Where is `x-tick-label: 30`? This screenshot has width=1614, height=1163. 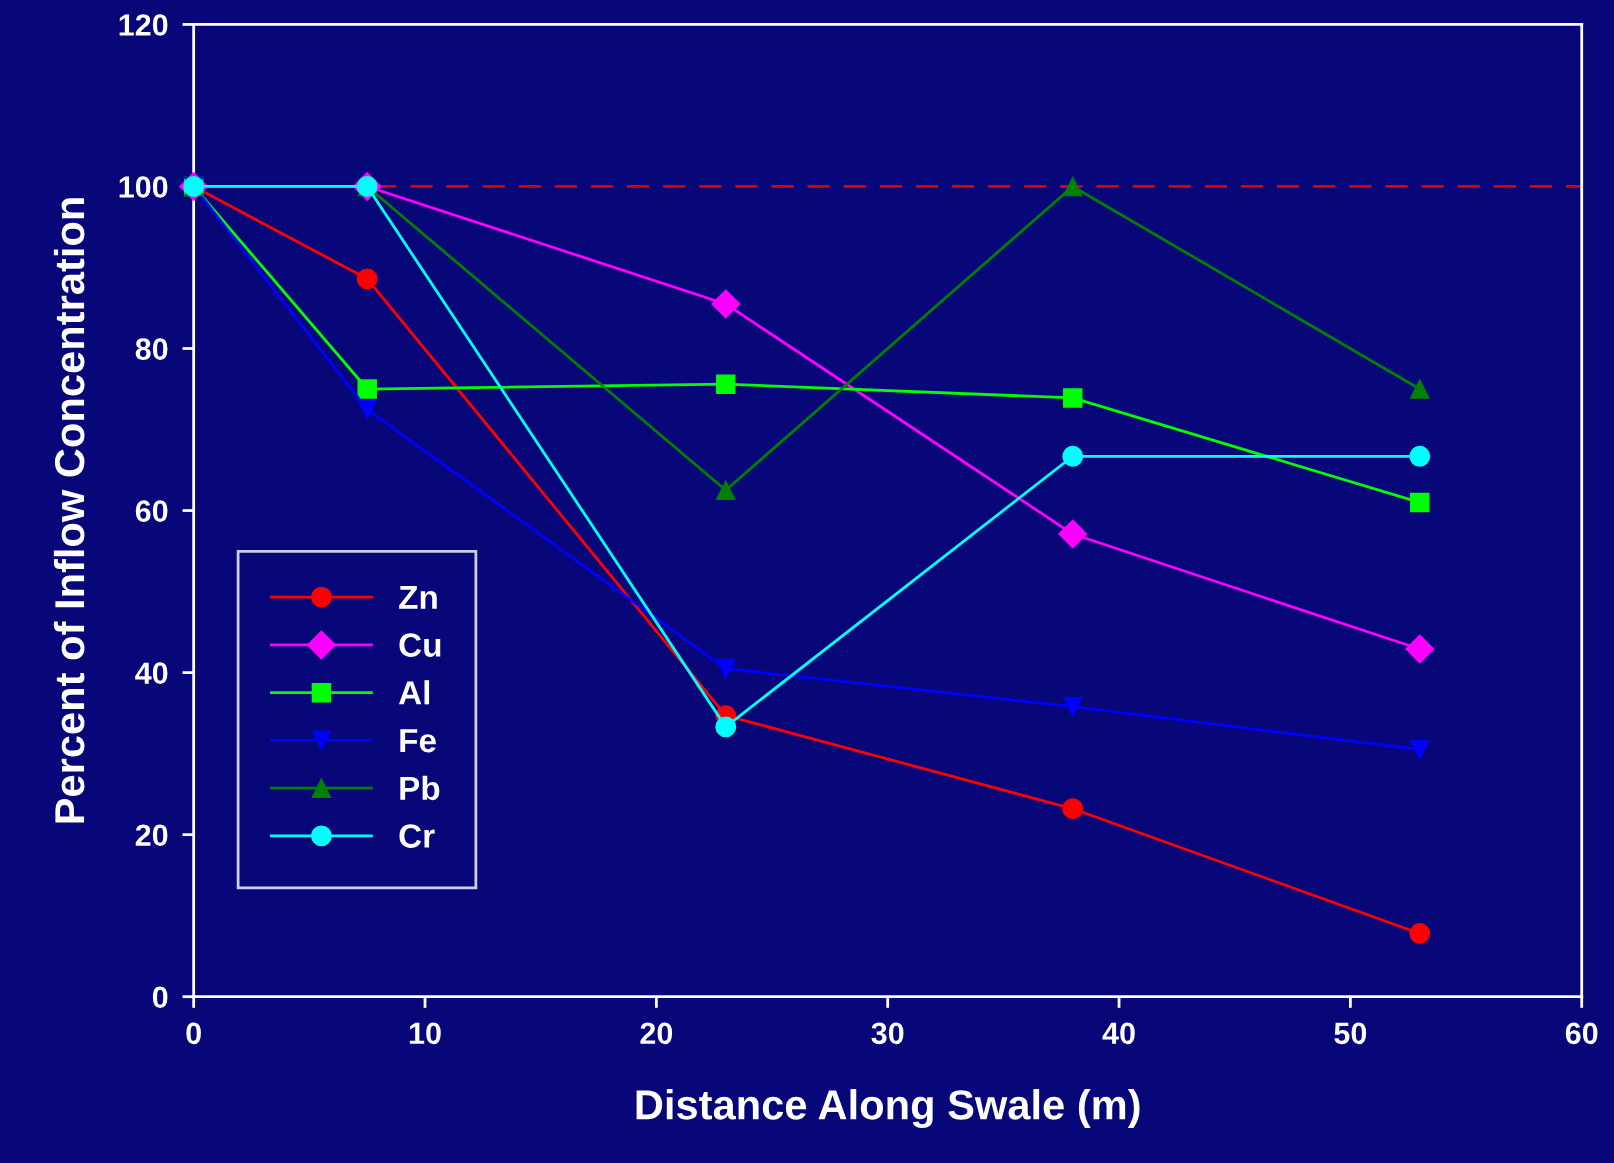
x-tick-label: 30 is located at coordinates (887, 1033).